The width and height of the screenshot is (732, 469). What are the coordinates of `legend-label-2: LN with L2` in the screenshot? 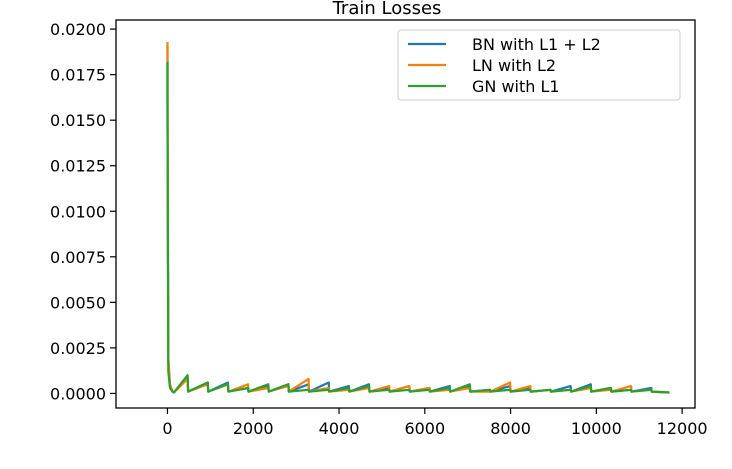 It's located at (514, 65).